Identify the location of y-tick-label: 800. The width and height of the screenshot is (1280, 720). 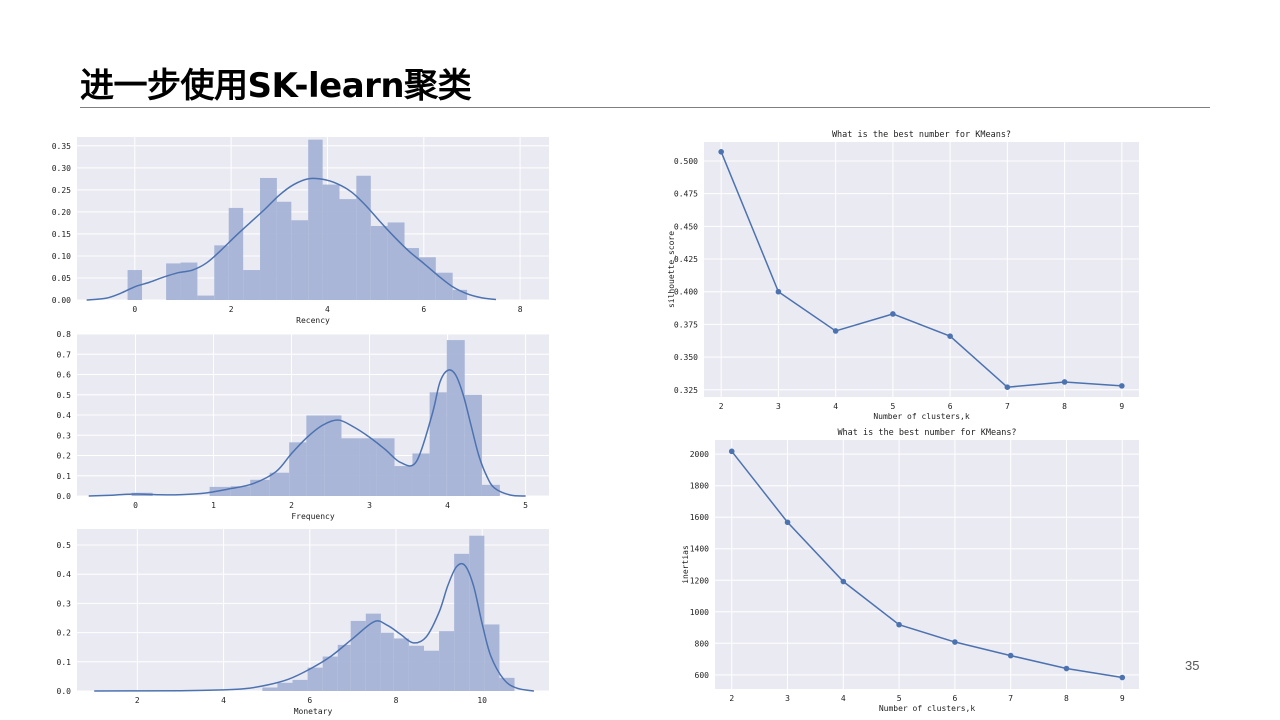
(702, 643).